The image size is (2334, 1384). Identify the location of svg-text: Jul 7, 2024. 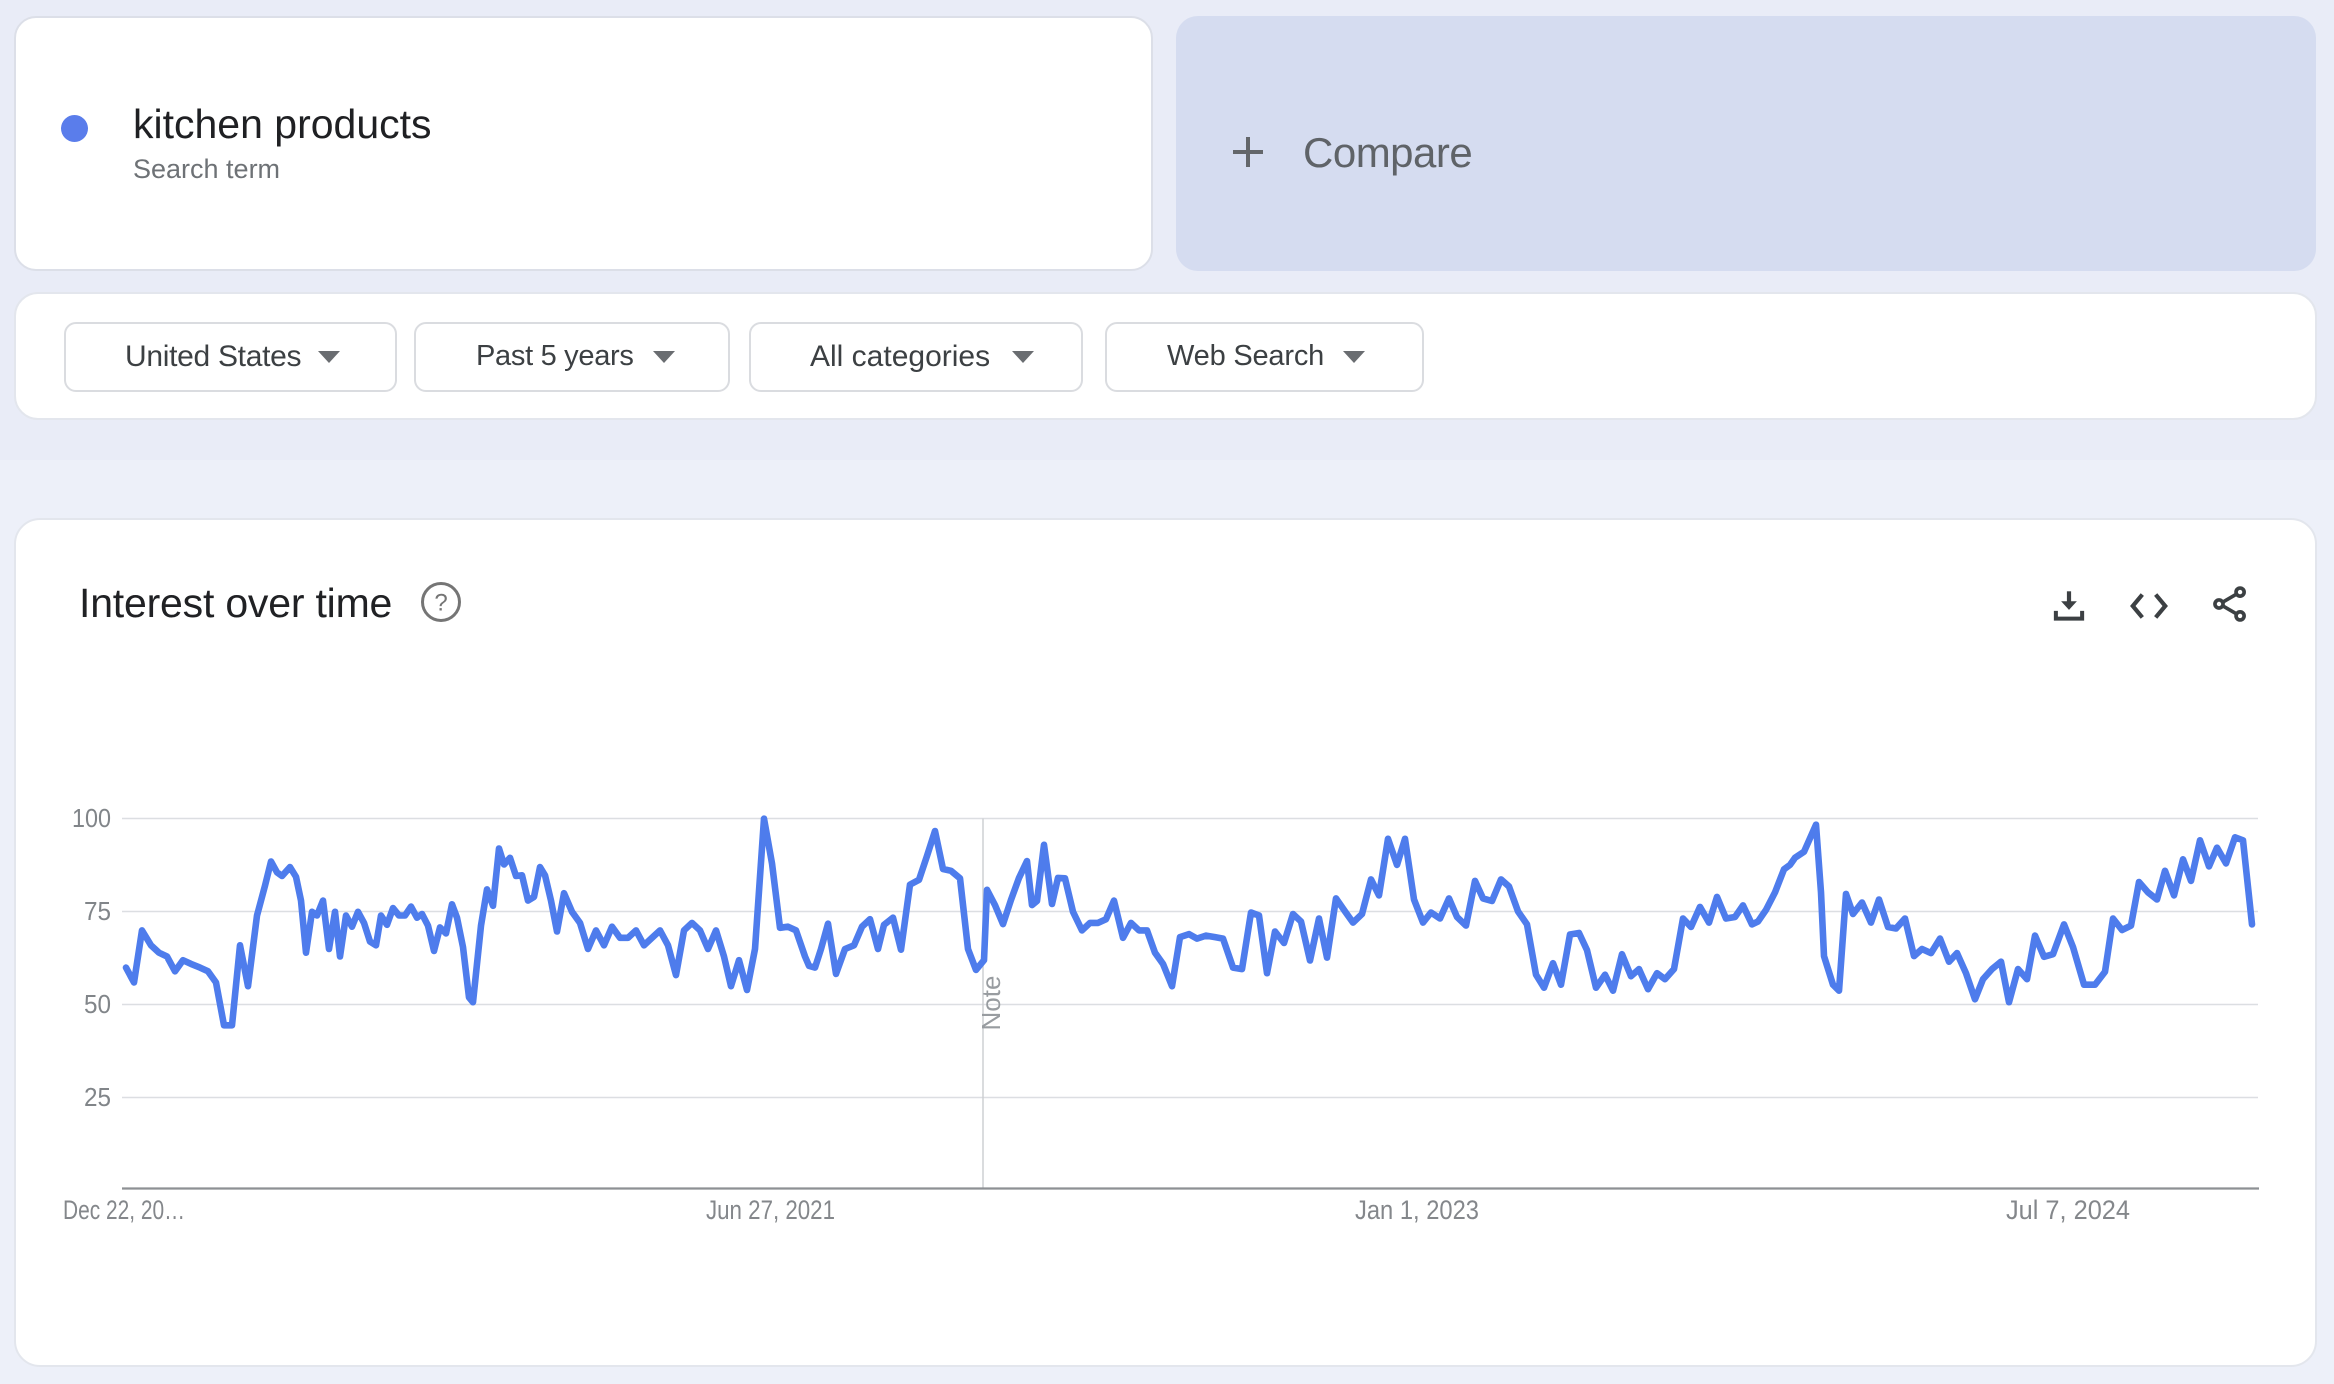
(2068, 1210).